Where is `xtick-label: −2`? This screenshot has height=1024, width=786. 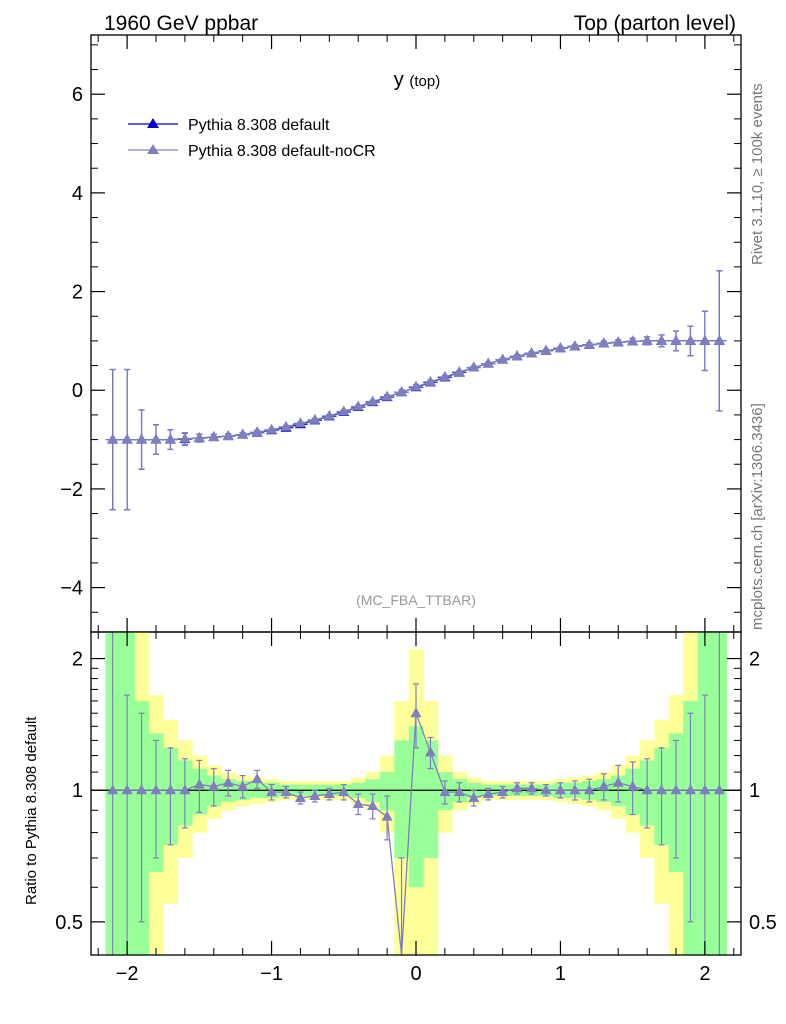 xtick-label: −2 is located at coordinates (127, 974).